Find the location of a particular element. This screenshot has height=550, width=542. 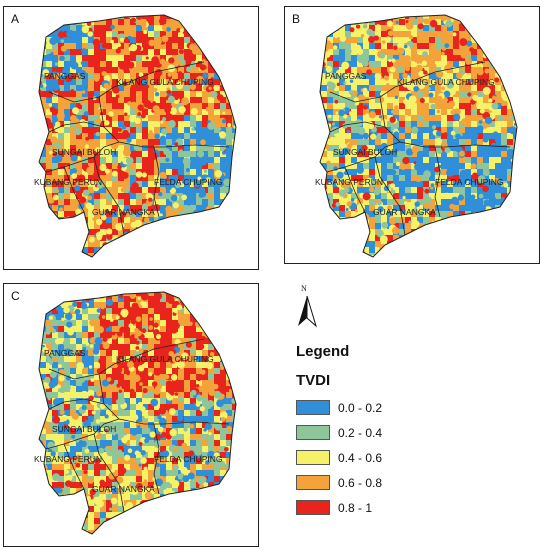

north-arrow: N is located at coordinates (307, 307).